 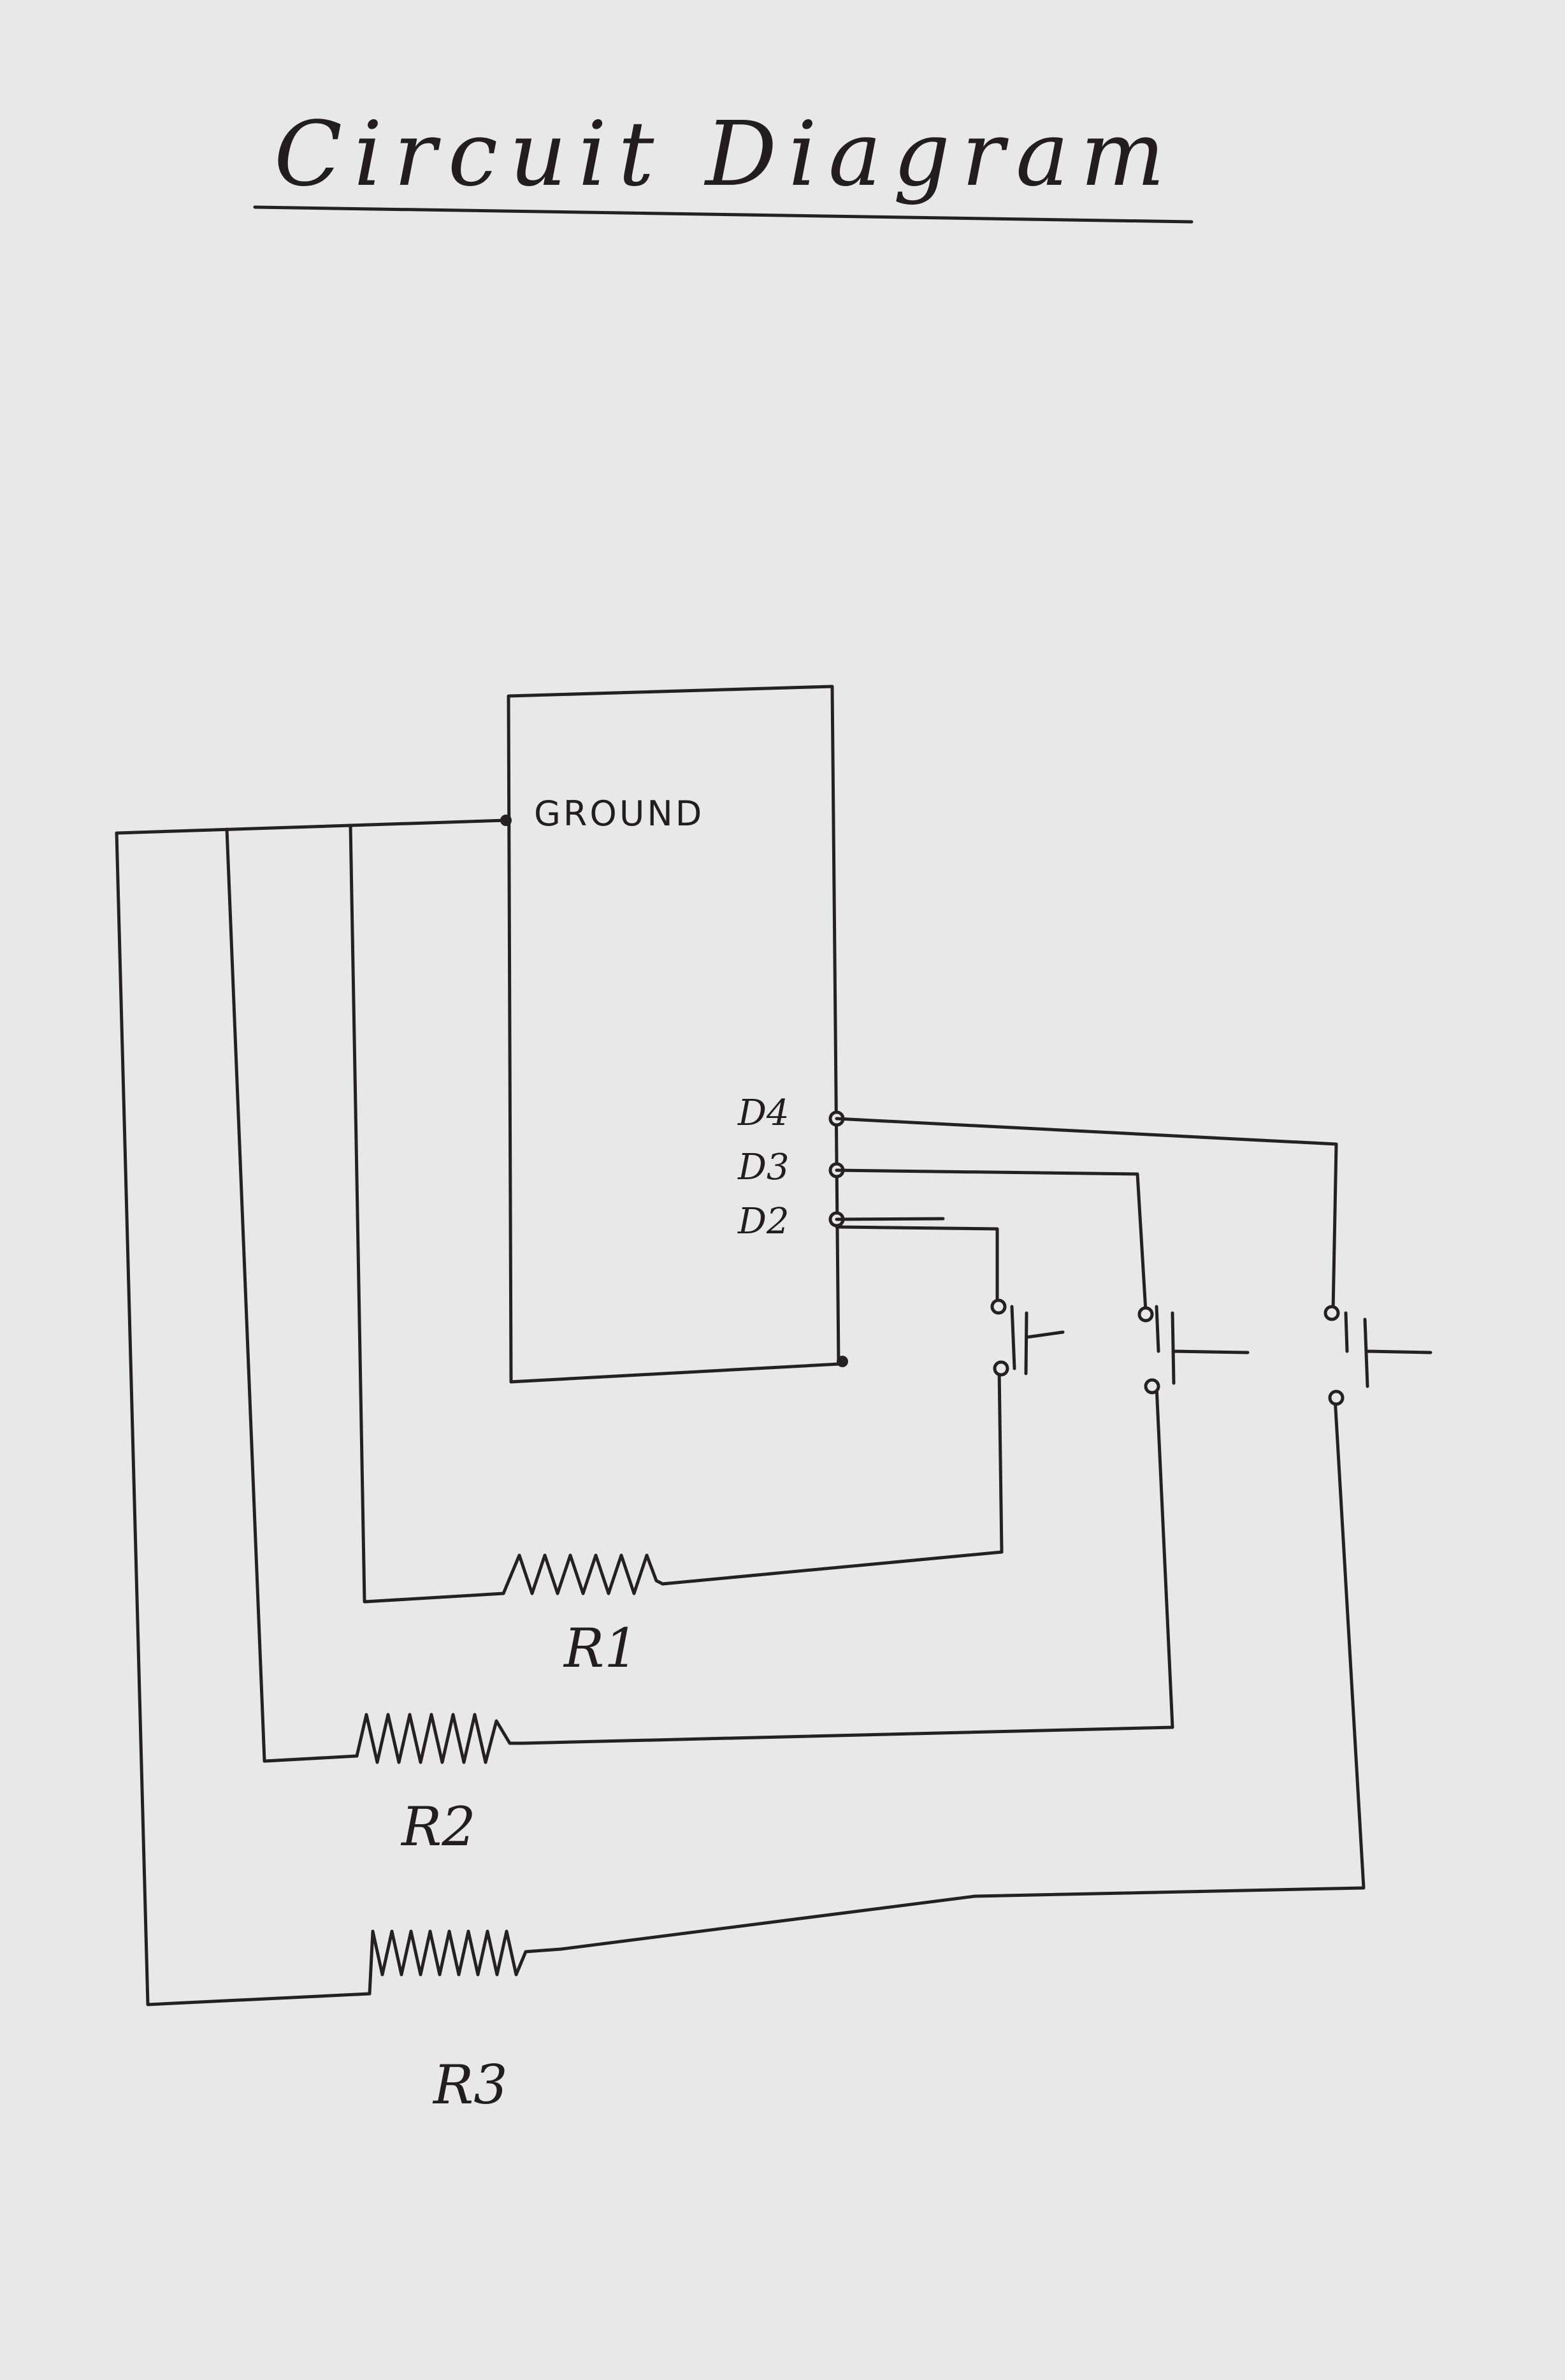 I want to click on ground-bus, so click(x=311, y=826).